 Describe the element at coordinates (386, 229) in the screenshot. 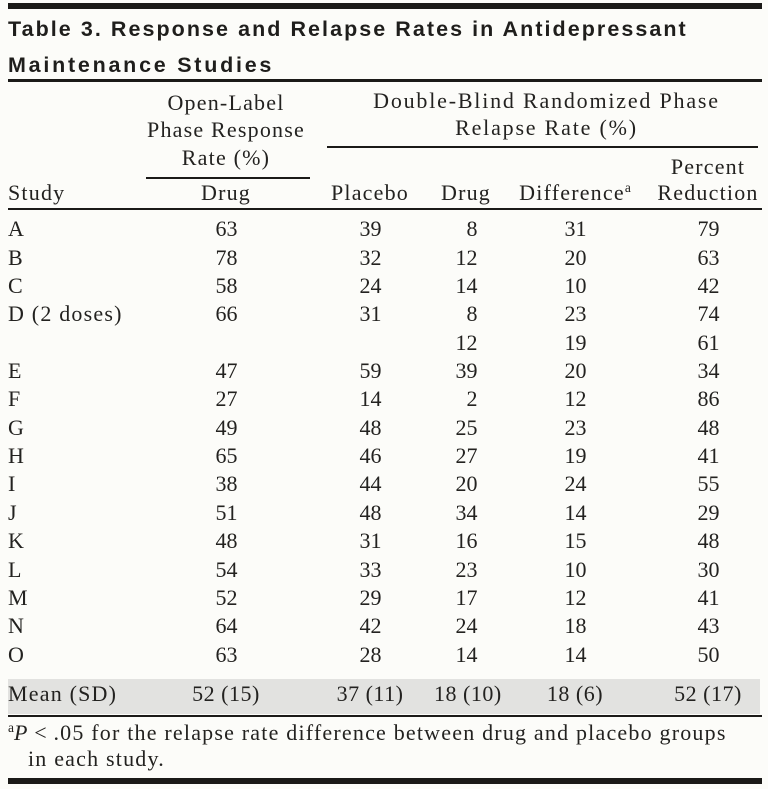

I see `table-row: A 63 39 8 31 79` at that location.